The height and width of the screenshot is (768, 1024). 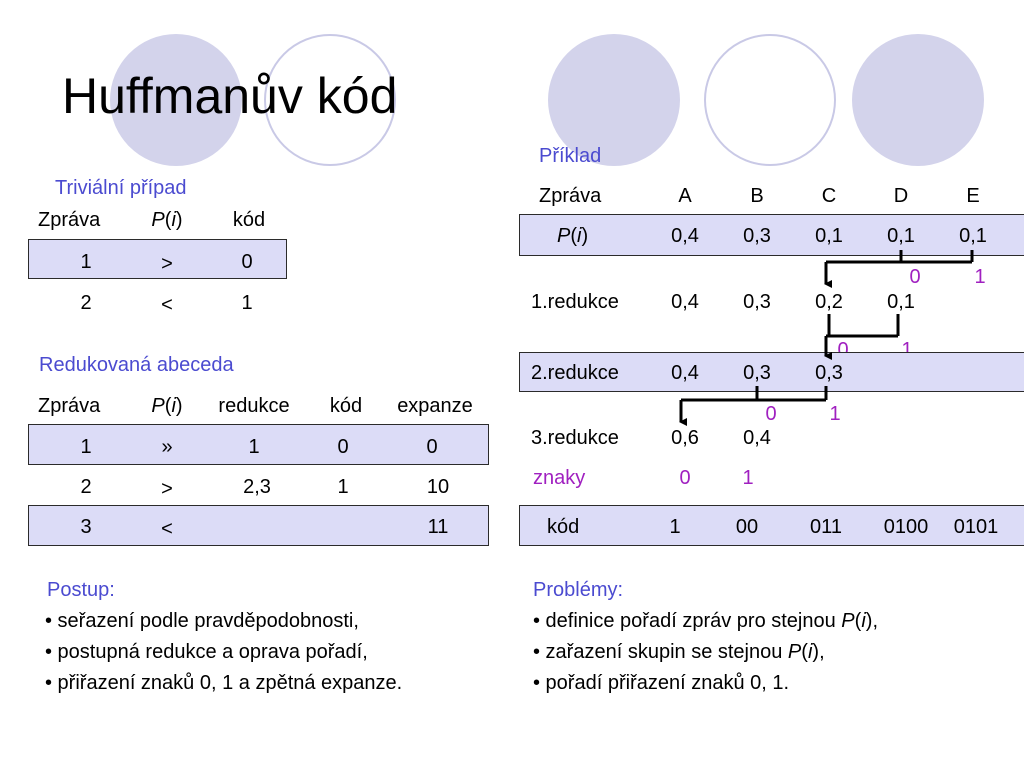 I want to click on reduction-1-value-1: 0,4, so click(x=685, y=302).